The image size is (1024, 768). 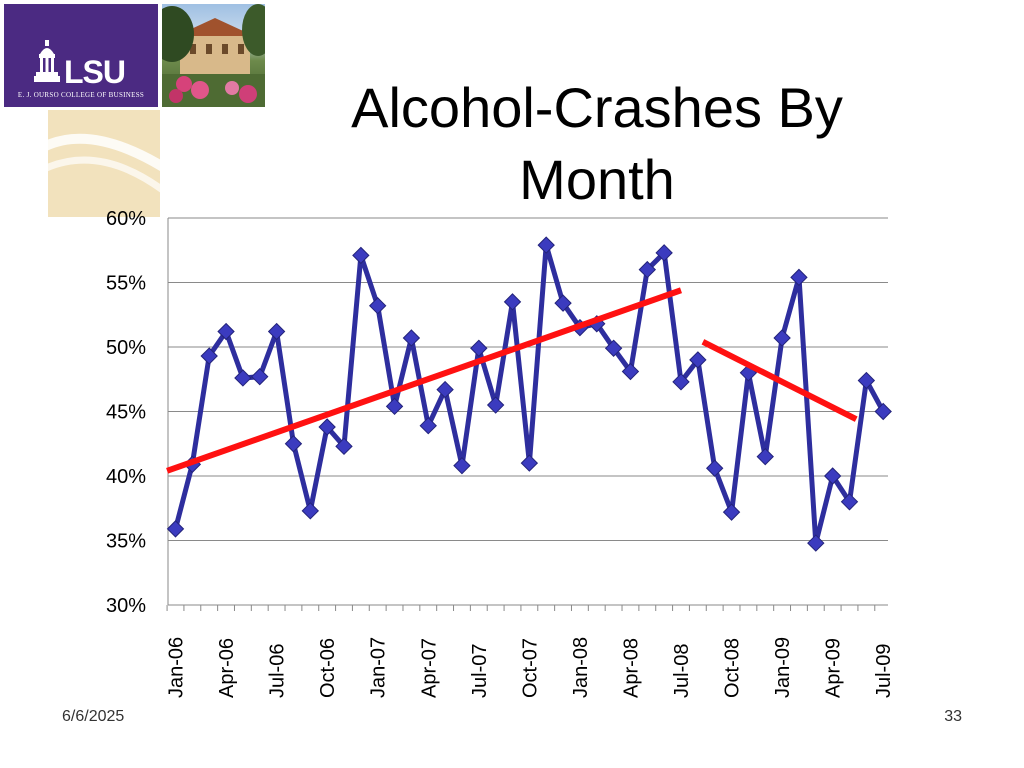 I want to click on x-tick-label: Jul-06, so click(x=278, y=671).